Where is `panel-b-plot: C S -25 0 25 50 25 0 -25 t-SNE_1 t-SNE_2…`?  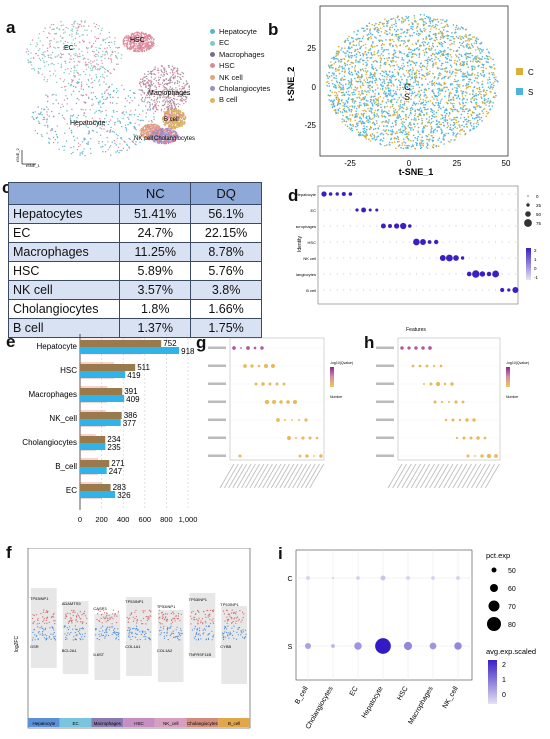 panel-b-plot: C S -25 0 25 50 25 0 -25 t-SNE_1 t-SNE_2… is located at coordinates (410, 91).